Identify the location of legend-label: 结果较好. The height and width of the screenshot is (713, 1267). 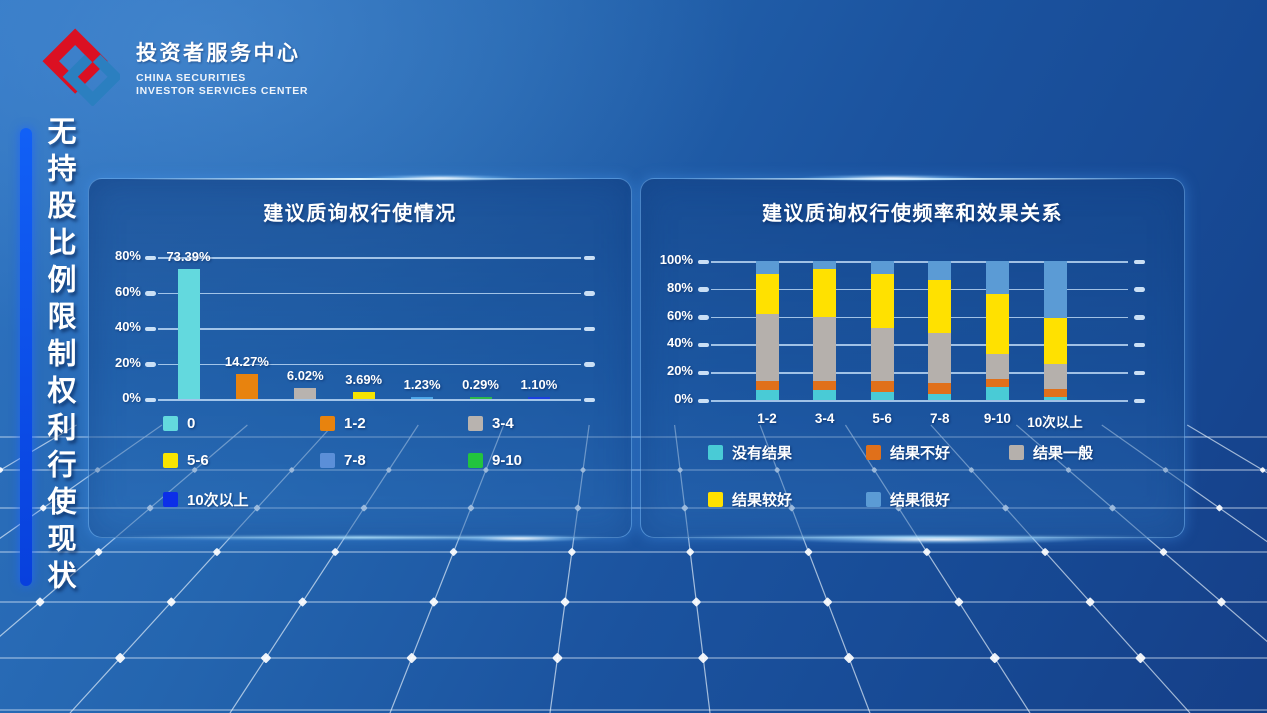
(762, 500).